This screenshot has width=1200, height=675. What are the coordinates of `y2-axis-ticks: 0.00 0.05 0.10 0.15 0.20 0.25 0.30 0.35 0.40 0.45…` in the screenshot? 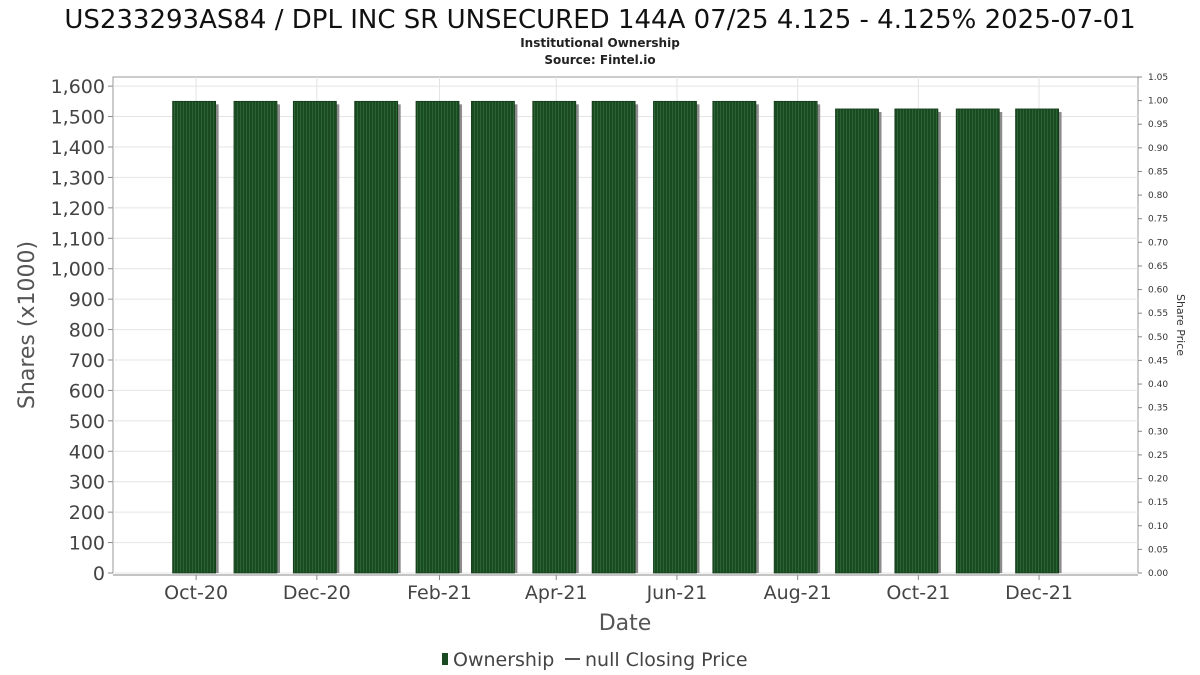 It's located at (1153, 326).